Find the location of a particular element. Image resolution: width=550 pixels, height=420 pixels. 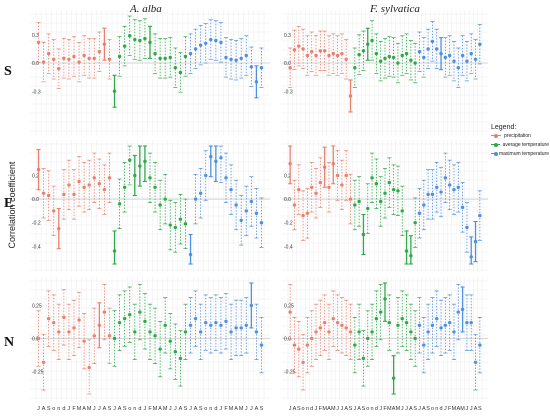

panel-5-avgT-point is located at coordinates (119, 322).